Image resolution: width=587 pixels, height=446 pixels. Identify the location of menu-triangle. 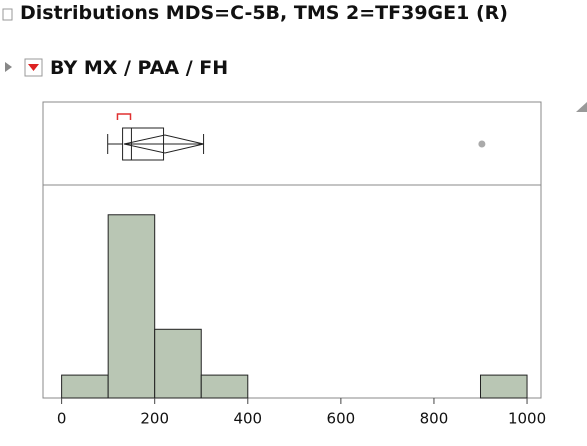
(33, 67).